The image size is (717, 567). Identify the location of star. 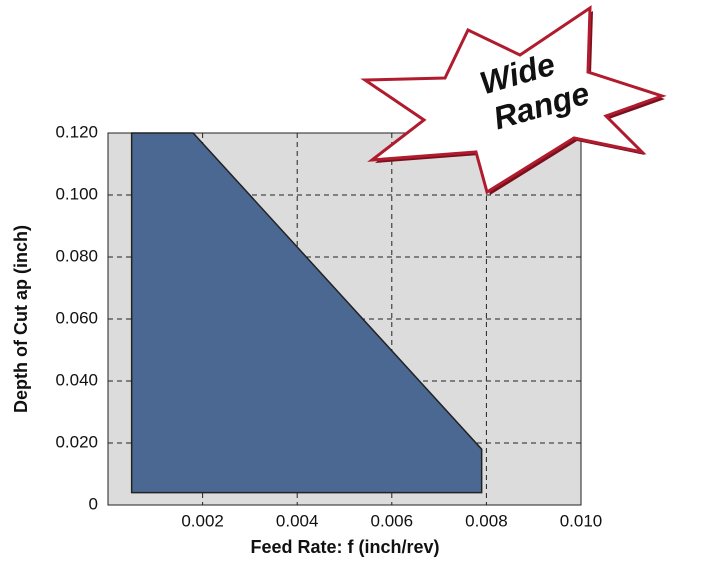
(513, 100).